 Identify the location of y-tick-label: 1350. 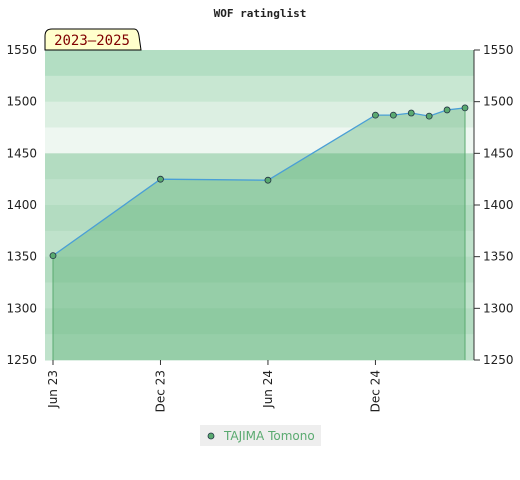
(21, 257).